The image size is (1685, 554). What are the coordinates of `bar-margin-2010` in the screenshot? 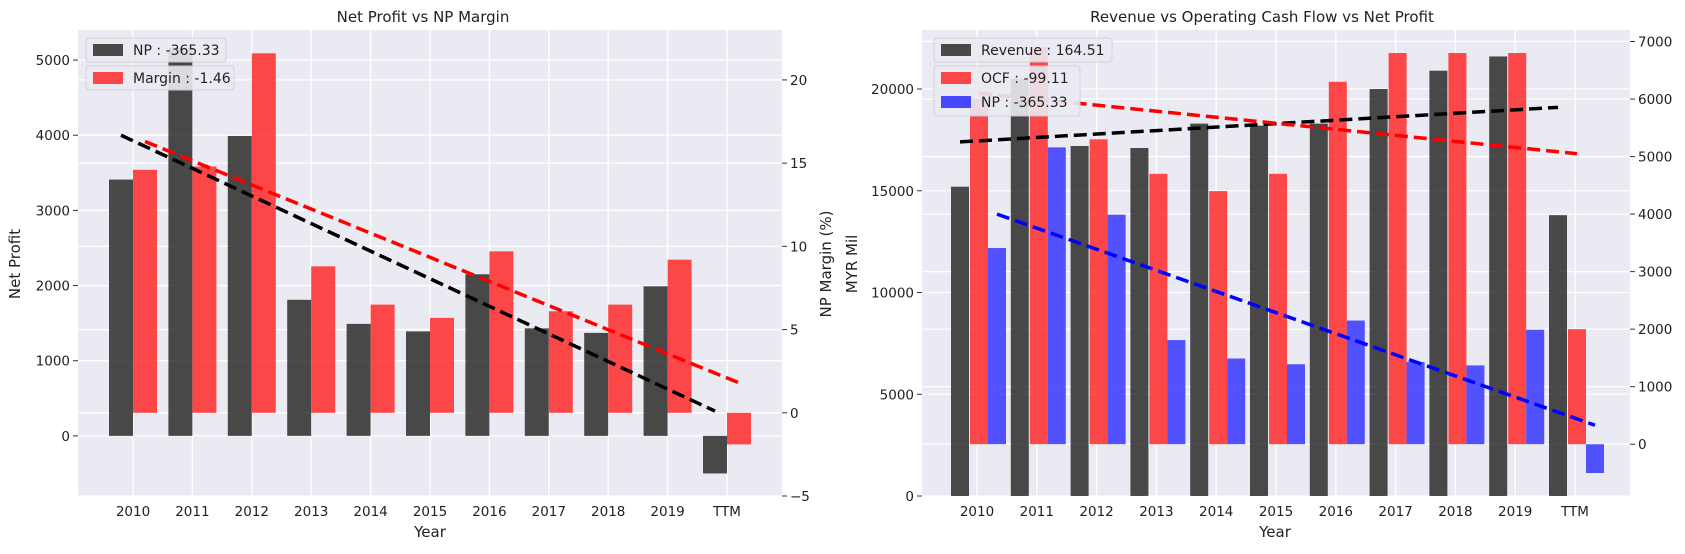 It's located at (145, 291).